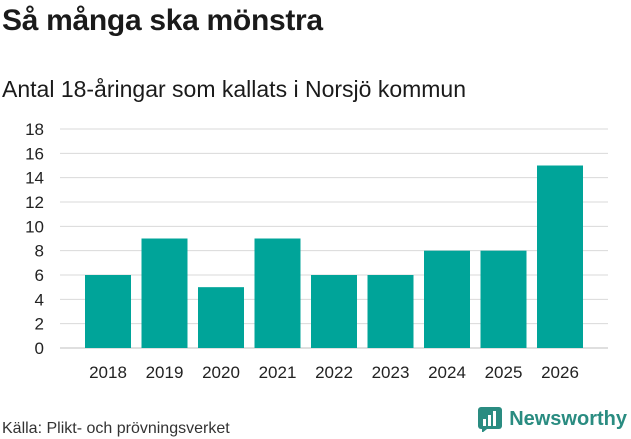 This screenshot has width=631, height=439. I want to click on y-tick-label: 10, so click(34, 226).